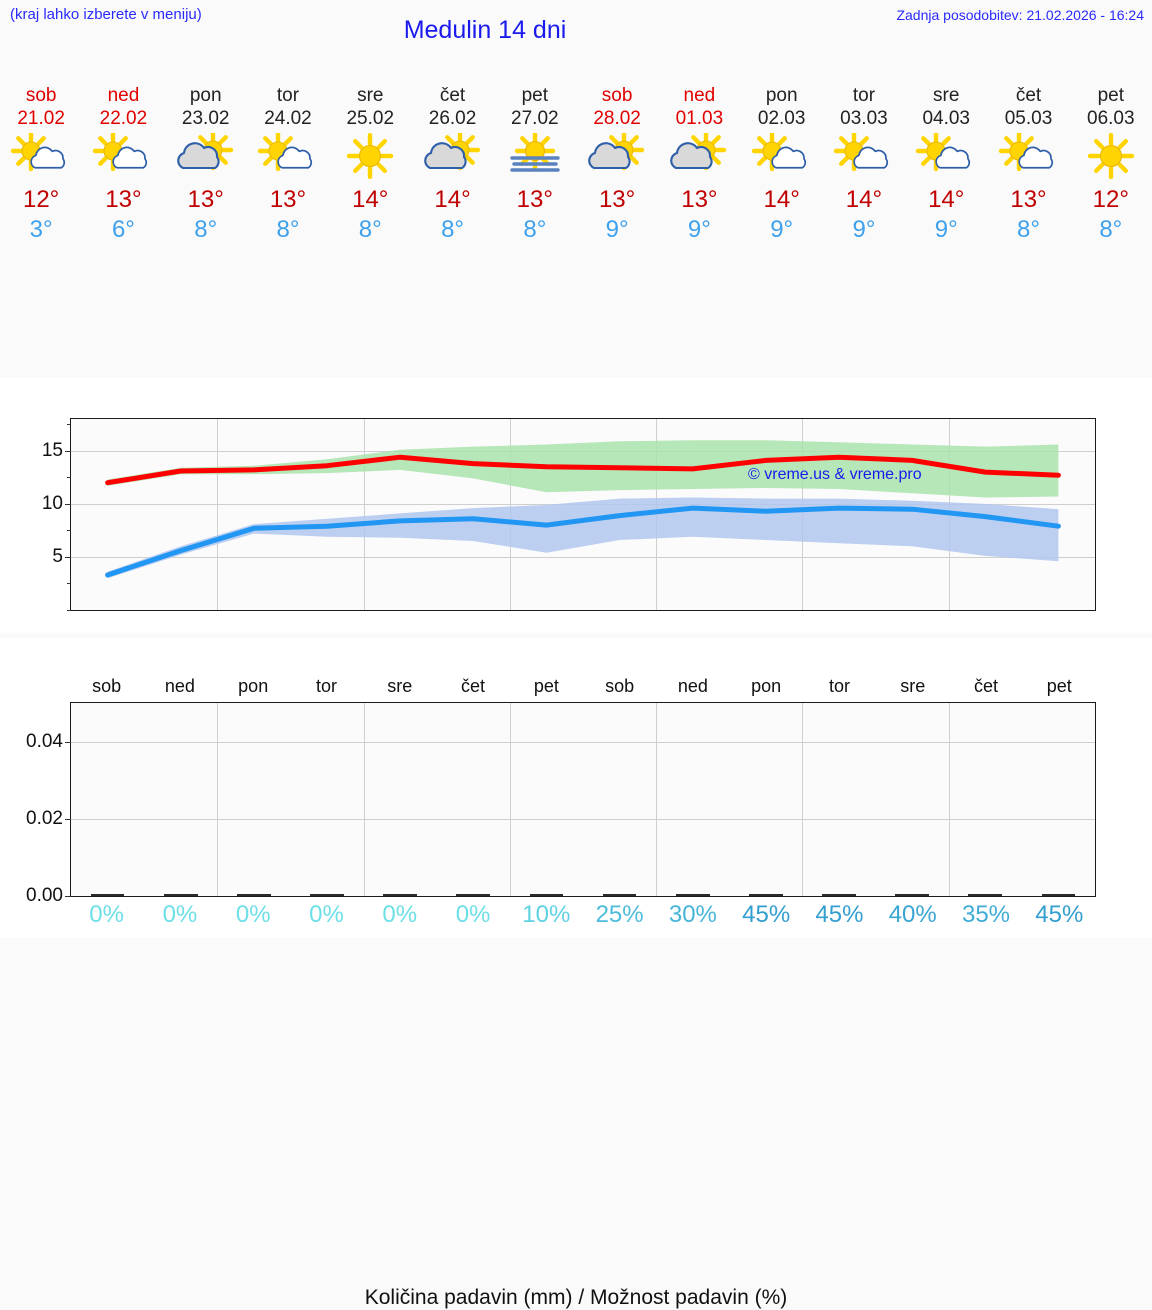  Describe the element at coordinates (400, 686) in the screenshot. I see `precipitation-day-label: sre` at that location.